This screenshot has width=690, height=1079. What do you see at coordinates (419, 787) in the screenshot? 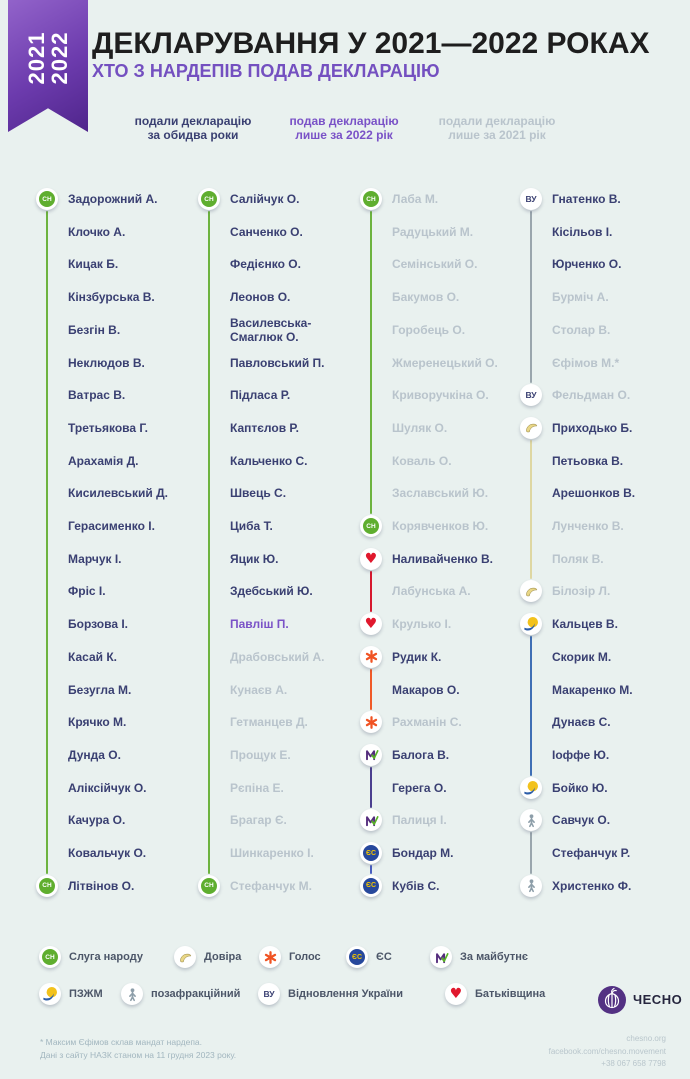
I see `deputy-name: Герега О.` at bounding box center [419, 787].